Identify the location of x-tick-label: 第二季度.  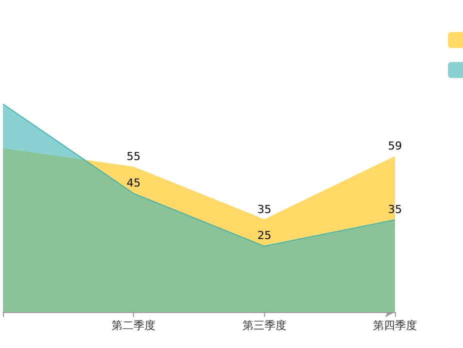
(134, 325).